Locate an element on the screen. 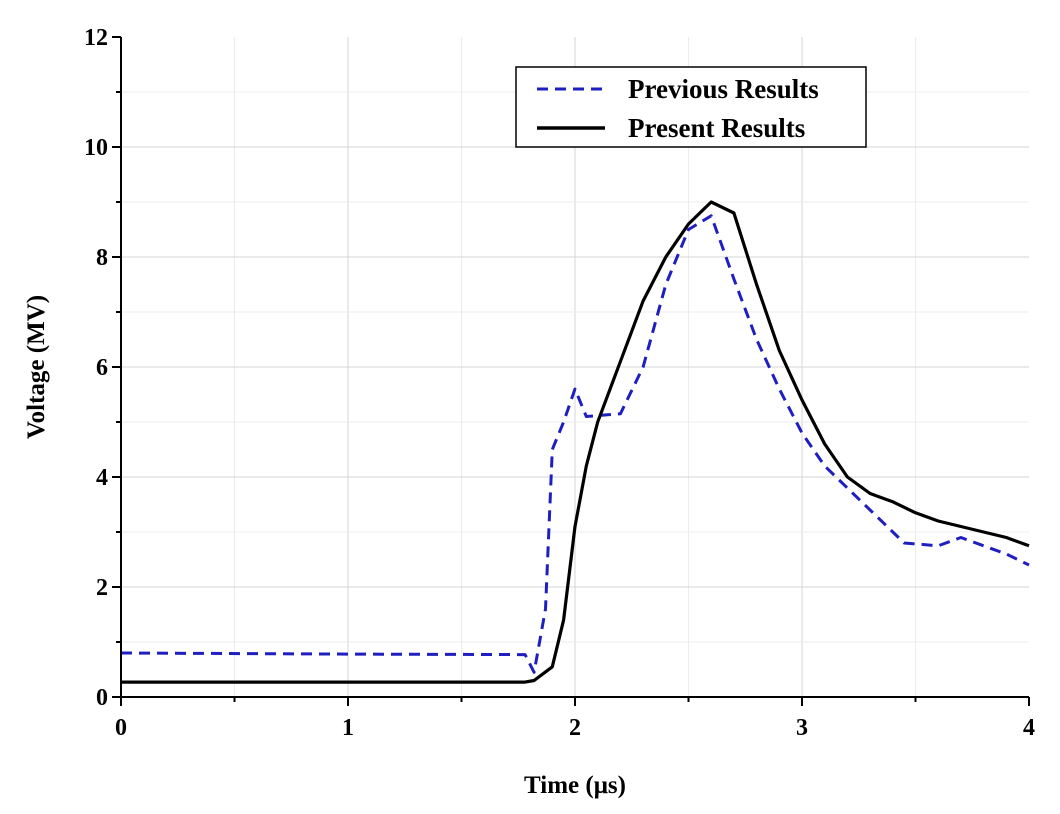  x-axis-title: Time (μs) is located at coordinates (575, 785).